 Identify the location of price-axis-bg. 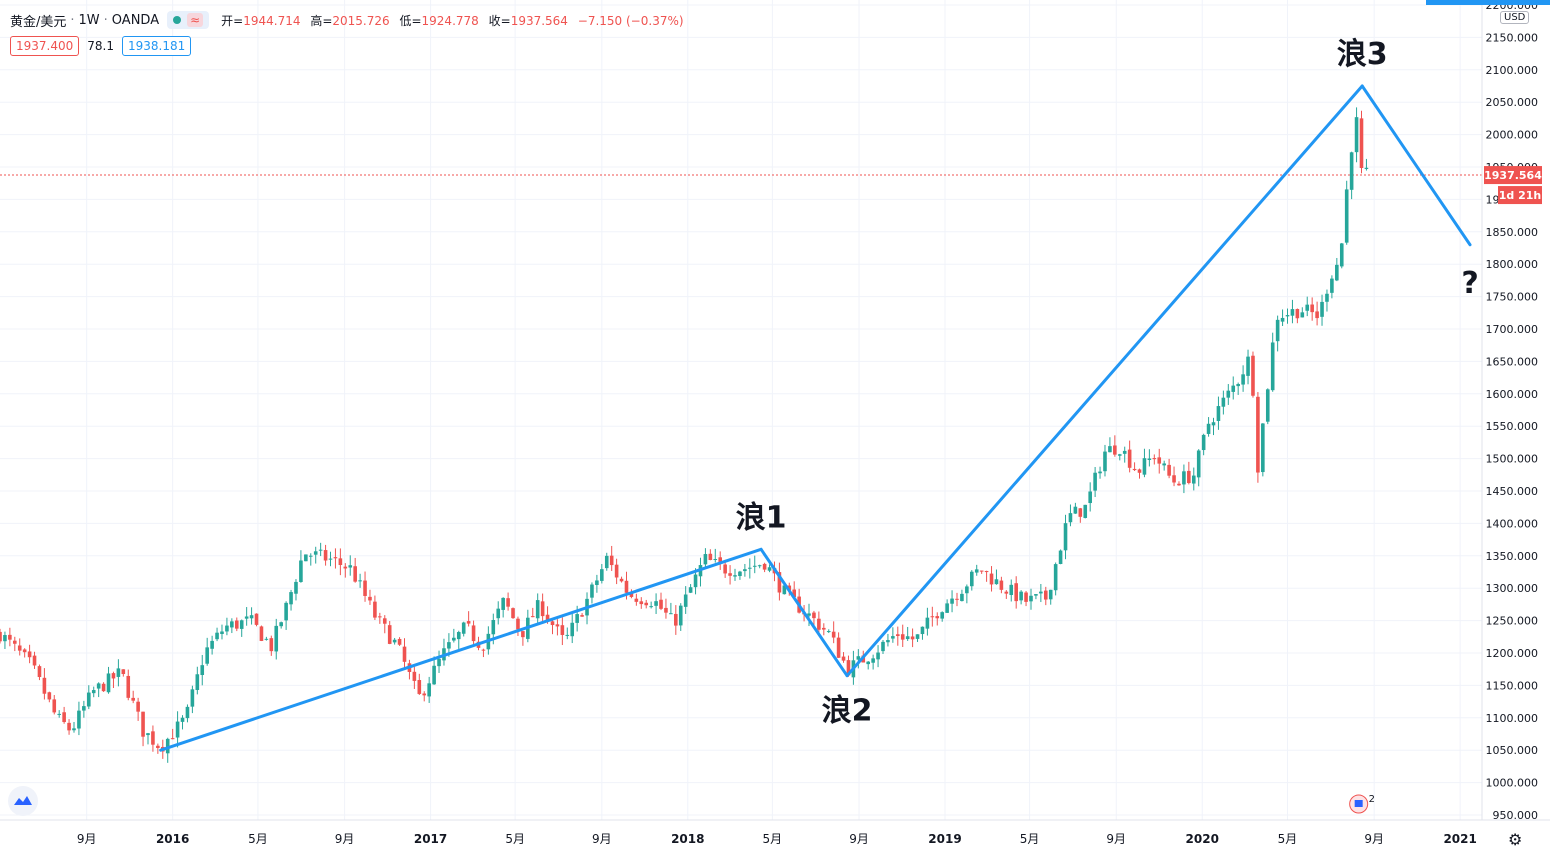
(1516, 427).